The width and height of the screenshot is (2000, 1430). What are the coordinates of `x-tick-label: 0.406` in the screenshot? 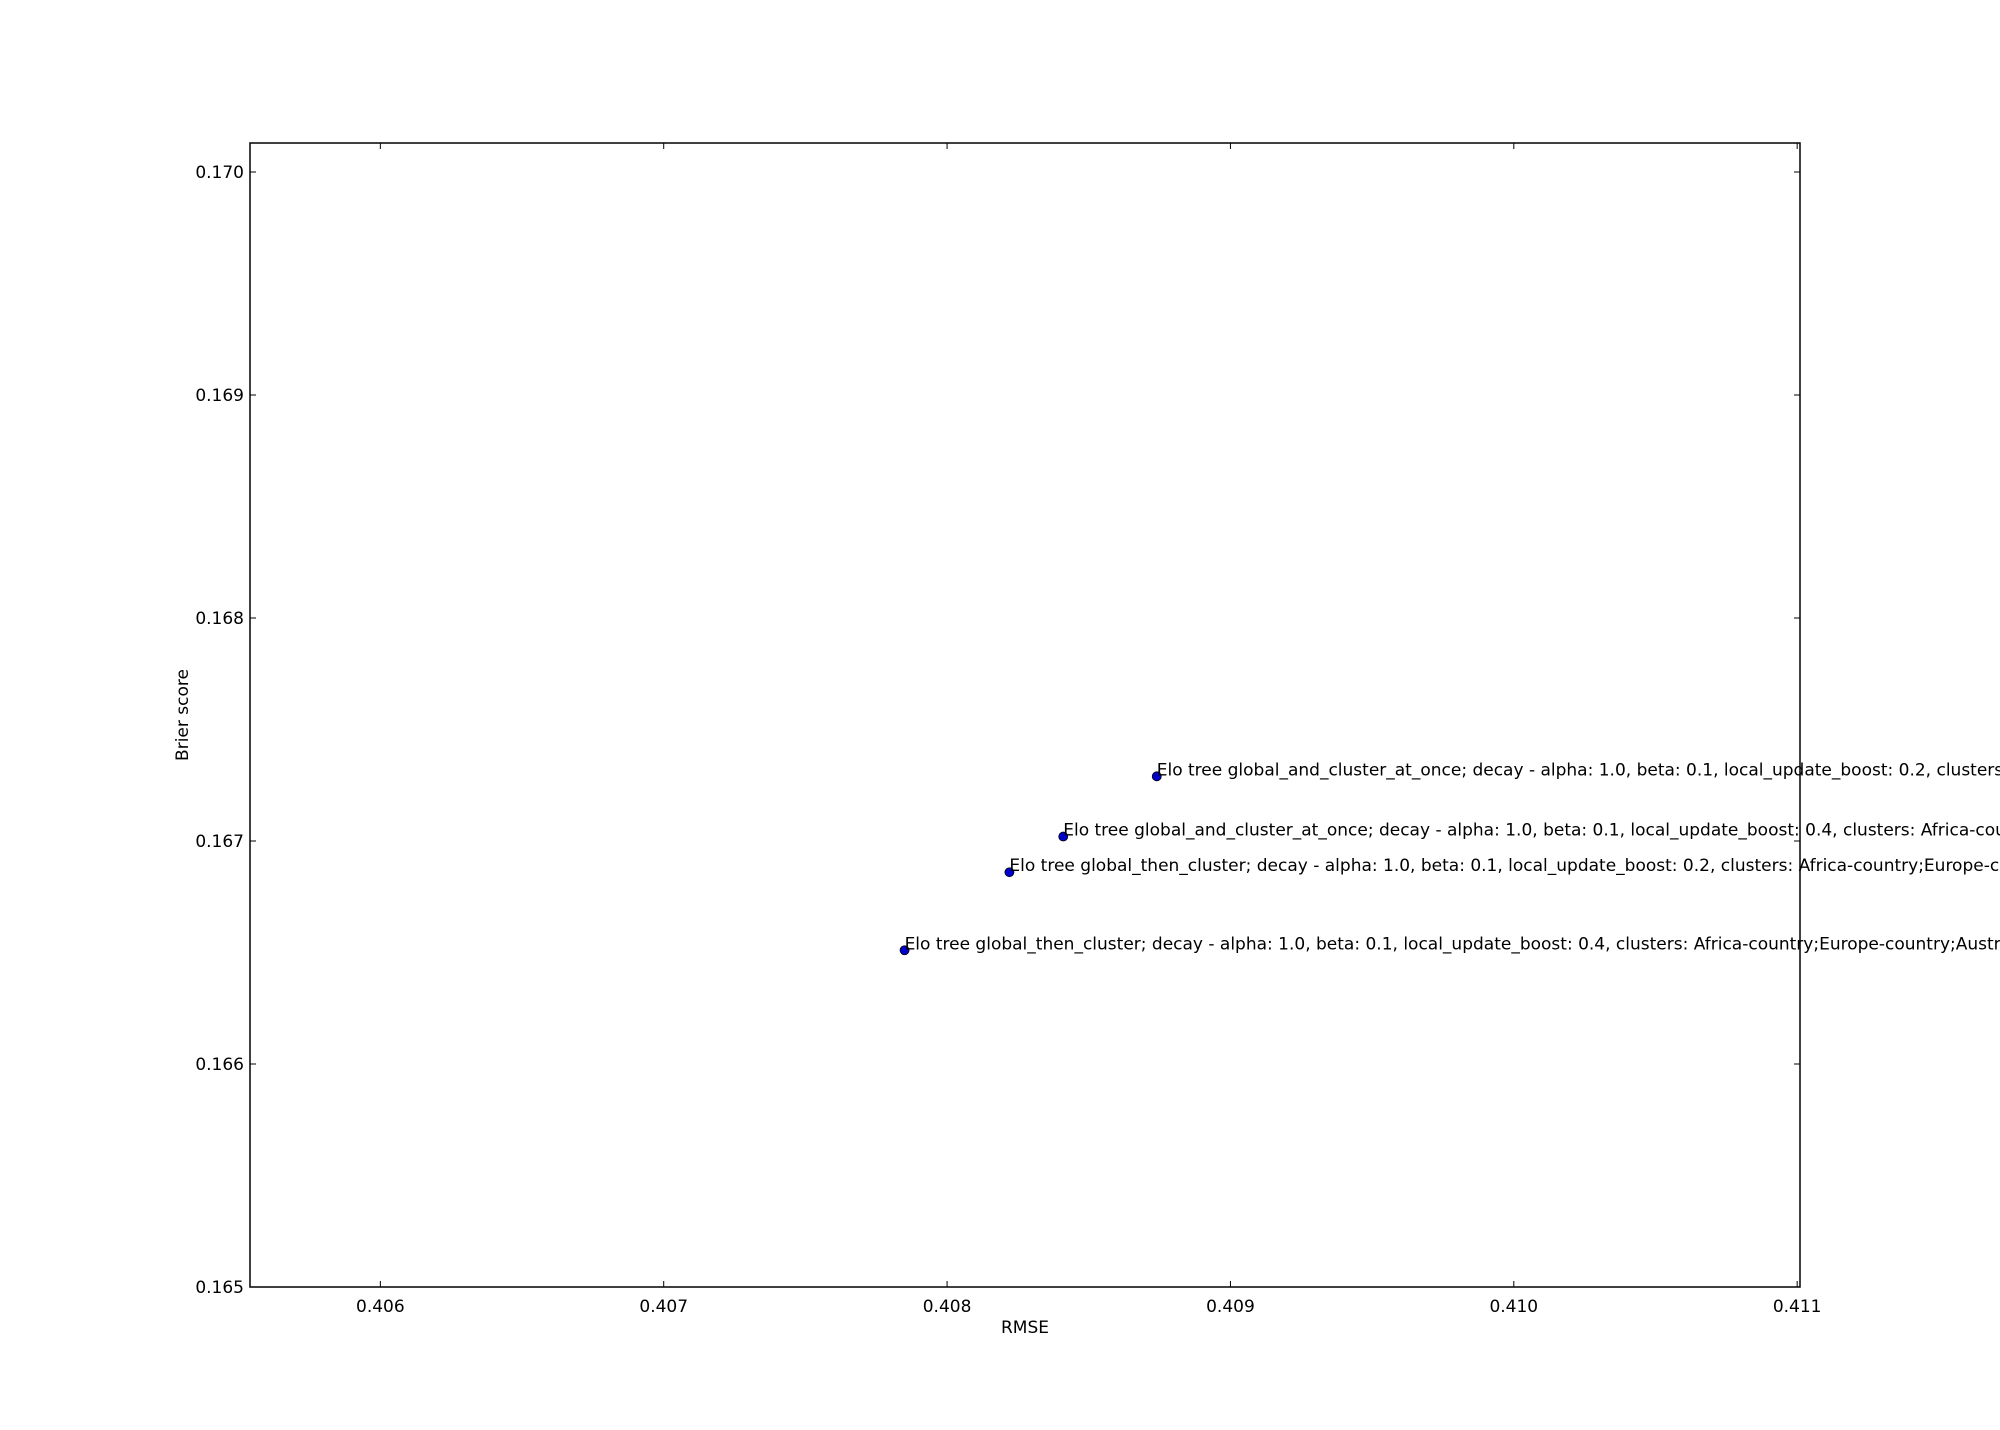 It's located at (380, 1307).